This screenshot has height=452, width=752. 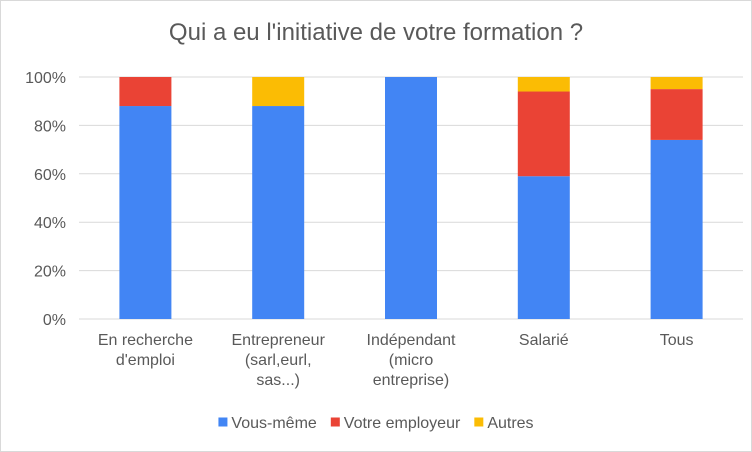 I want to click on x-tick-label: d'emploi, so click(x=145, y=360).